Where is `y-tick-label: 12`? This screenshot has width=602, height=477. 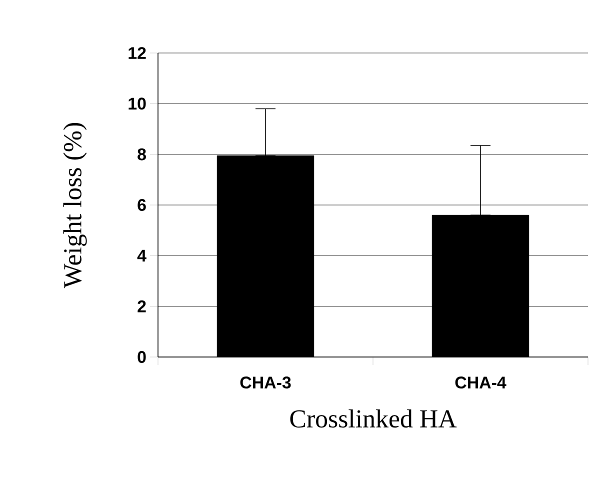
y-tick-label: 12 is located at coordinates (137, 53).